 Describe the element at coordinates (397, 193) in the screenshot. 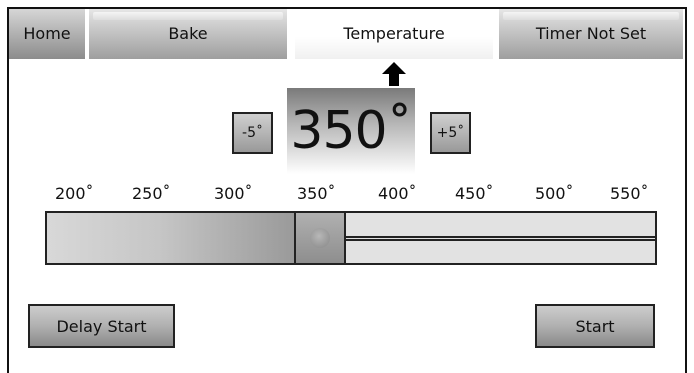

I see `scale-label-400: 400˚` at that location.